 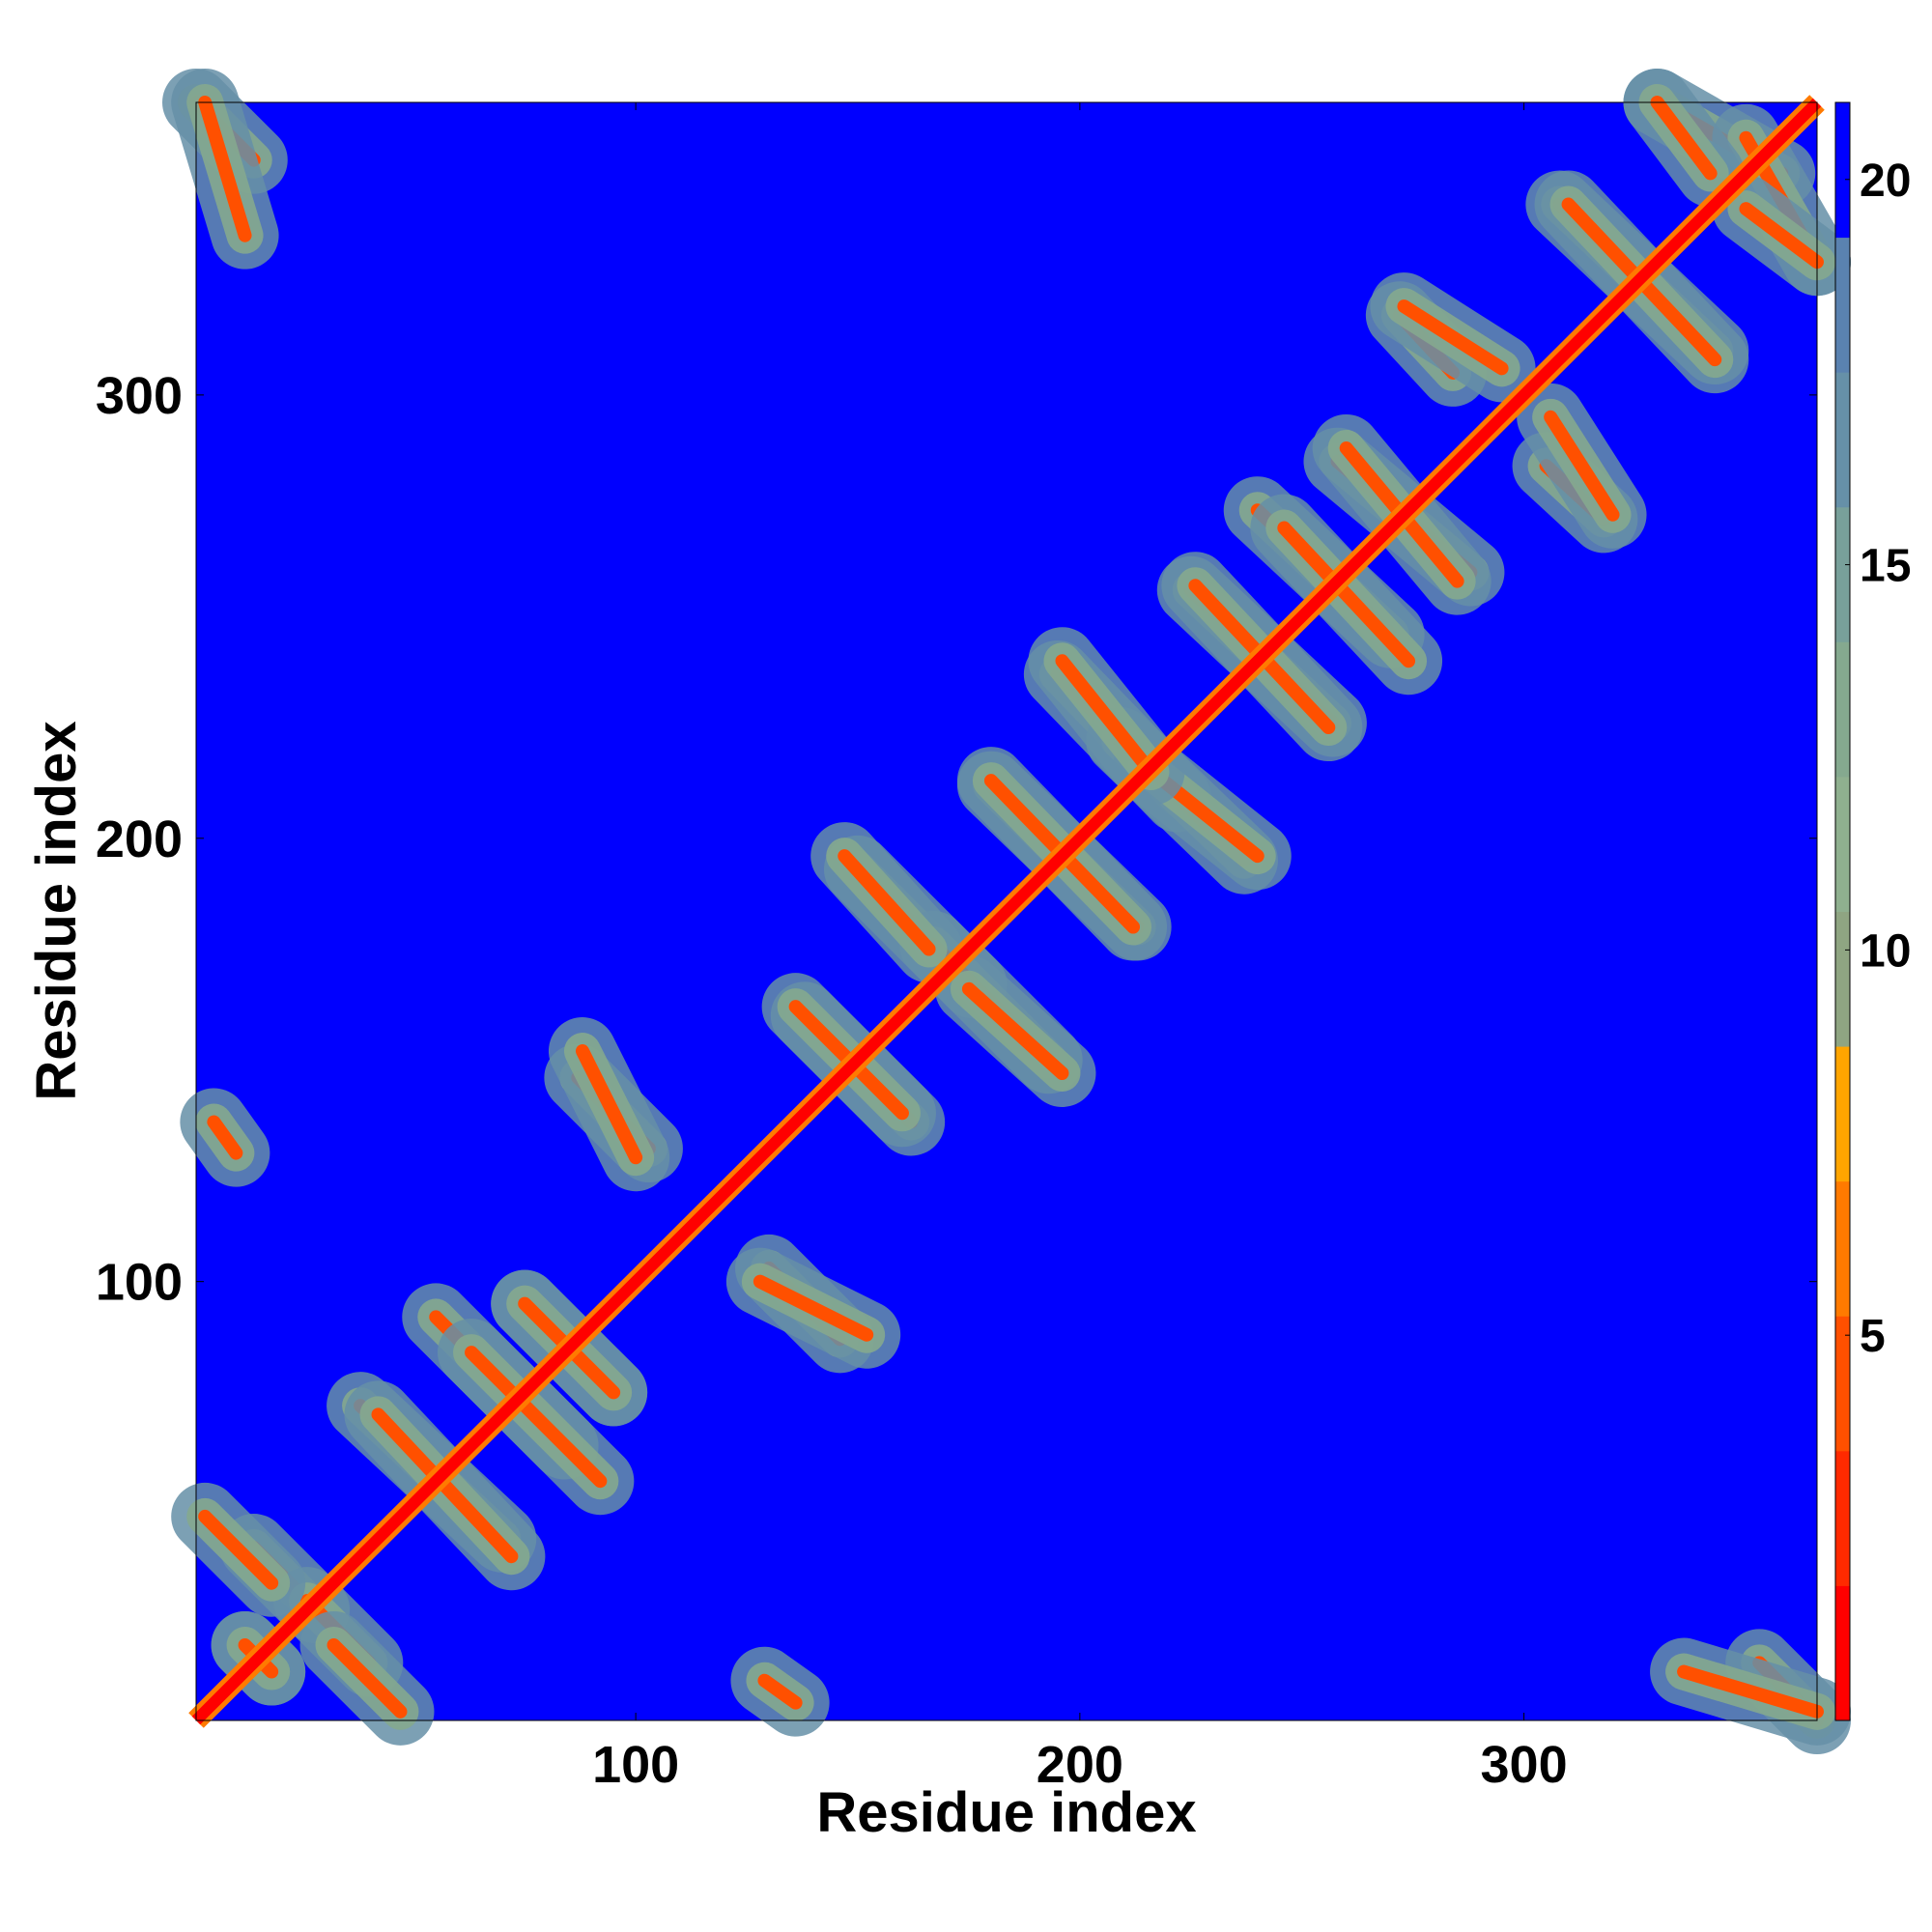 I want to click on heatmap-band-23-mirror, so click(x=225, y=169).